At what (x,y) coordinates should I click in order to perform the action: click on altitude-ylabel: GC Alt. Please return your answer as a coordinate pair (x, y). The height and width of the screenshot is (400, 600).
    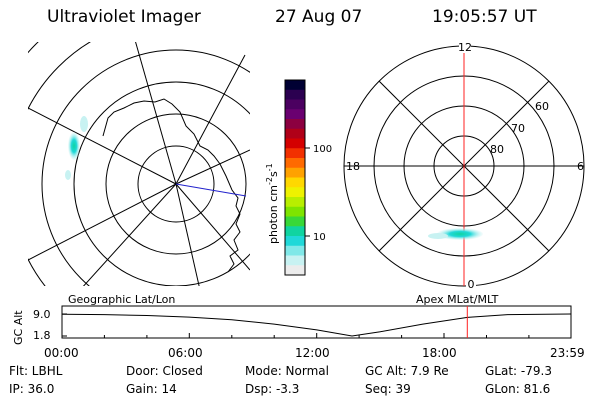
    Looking at the image, I should click on (18, 327).